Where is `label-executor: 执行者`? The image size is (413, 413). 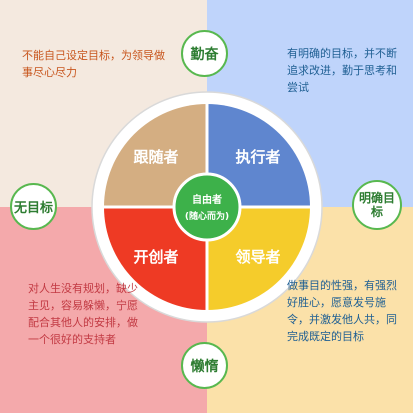 label-executor: 执行者 is located at coordinates (257, 157).